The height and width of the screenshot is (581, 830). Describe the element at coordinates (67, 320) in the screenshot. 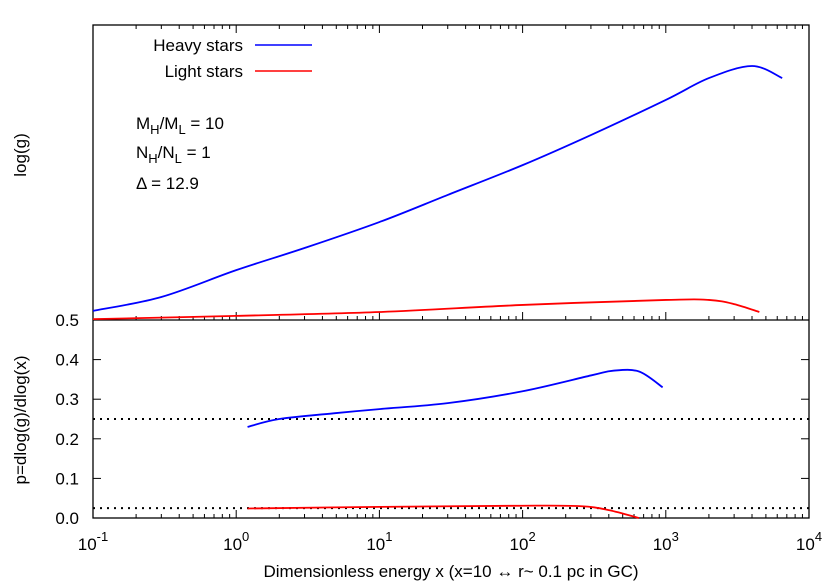

I see `y-tick-label: 0.5` at that location.